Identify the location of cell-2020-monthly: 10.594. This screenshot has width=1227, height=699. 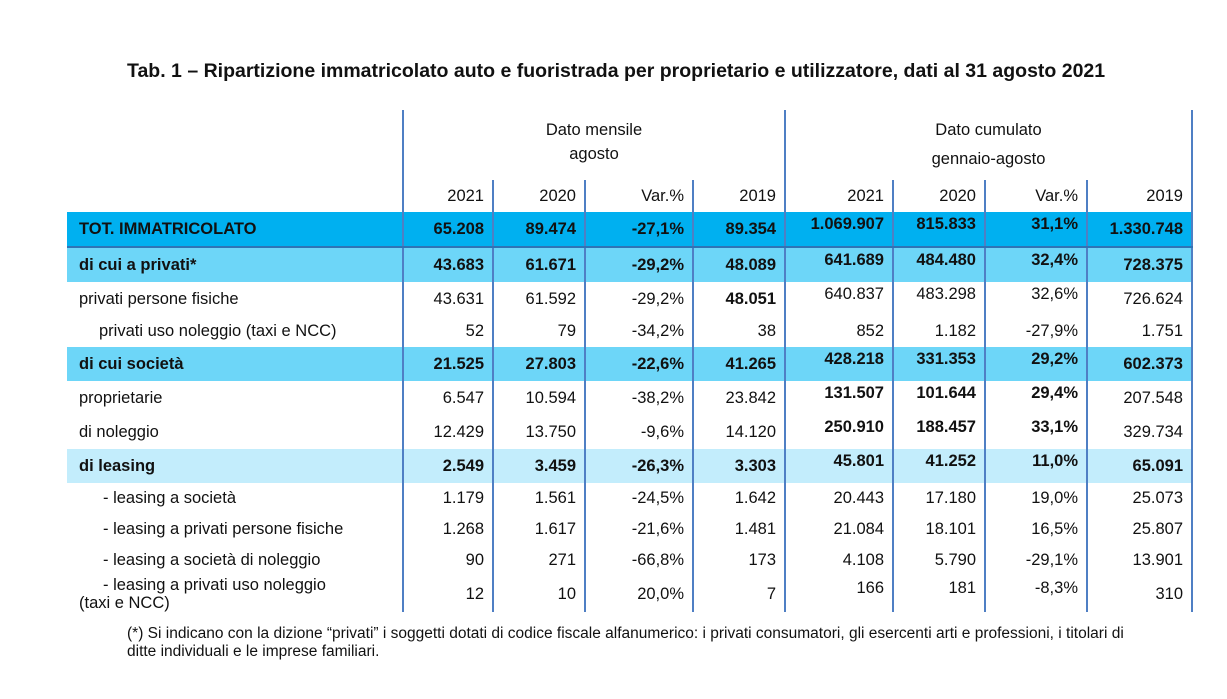
(538, 398).